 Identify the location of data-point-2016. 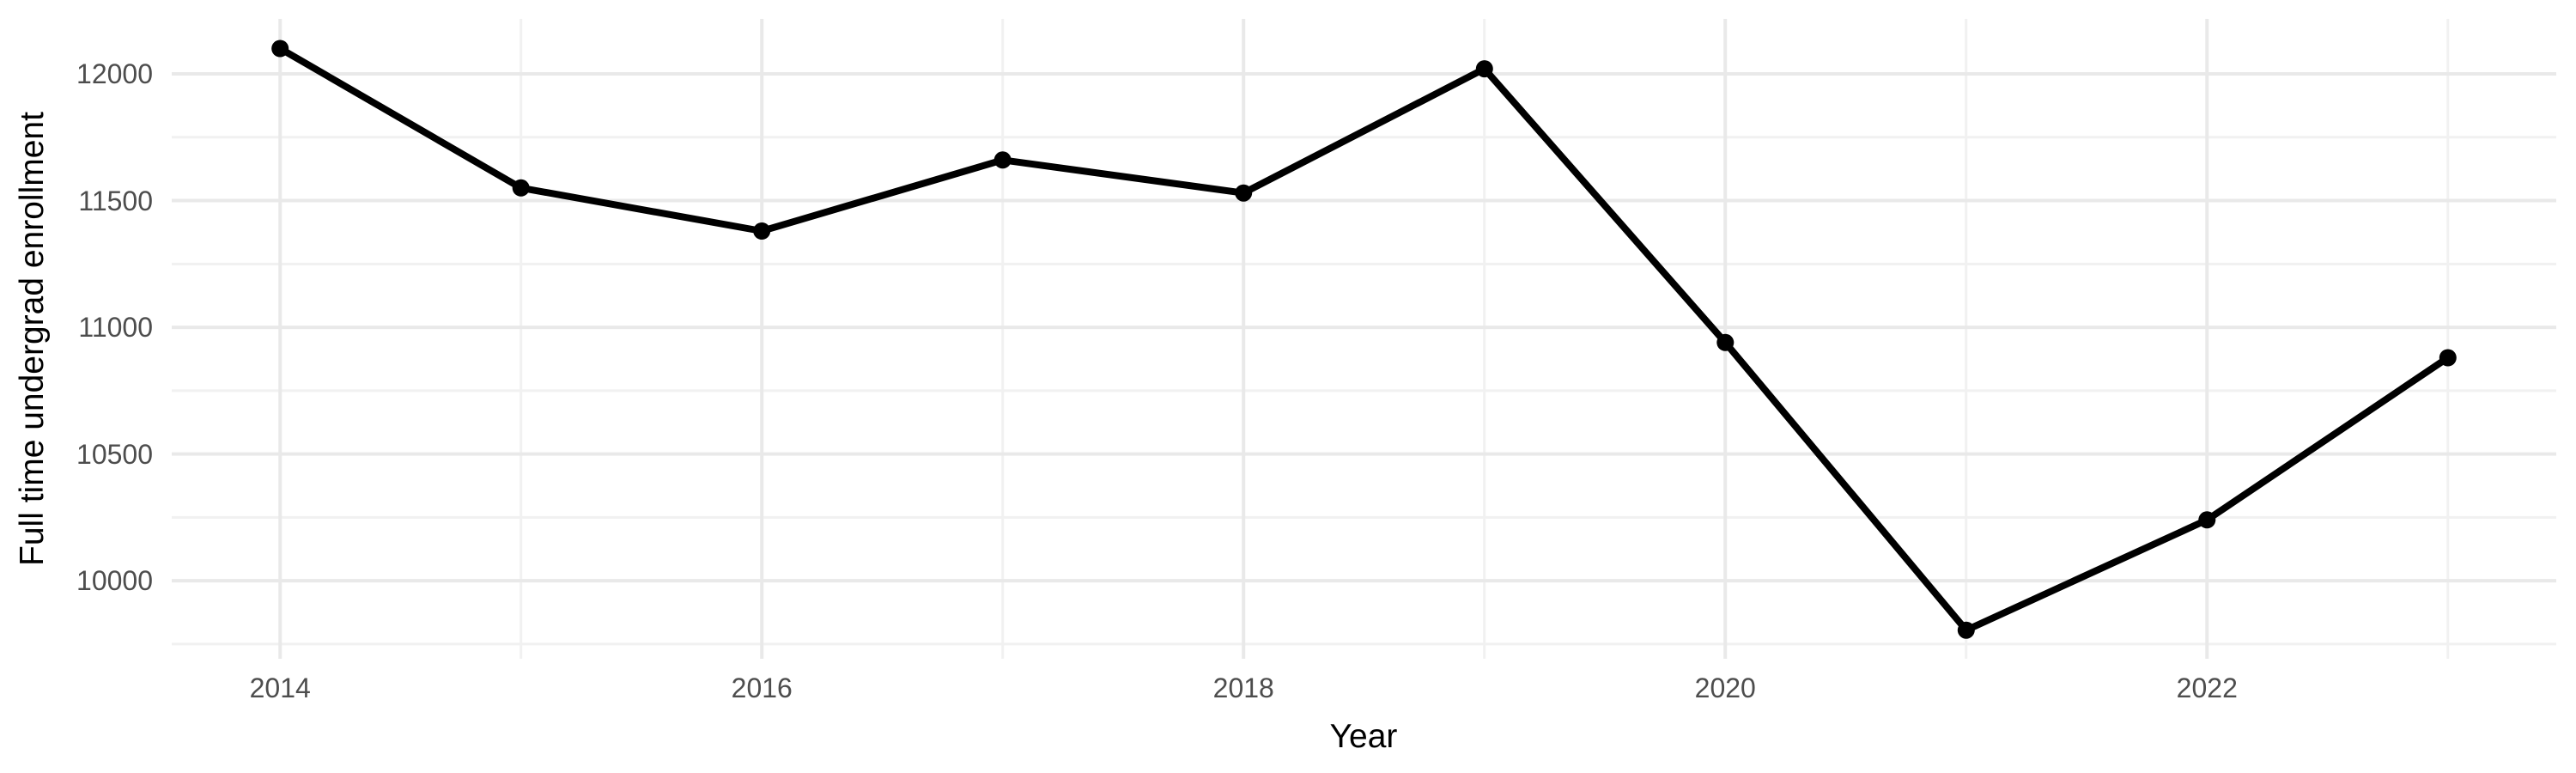
(762, 231).